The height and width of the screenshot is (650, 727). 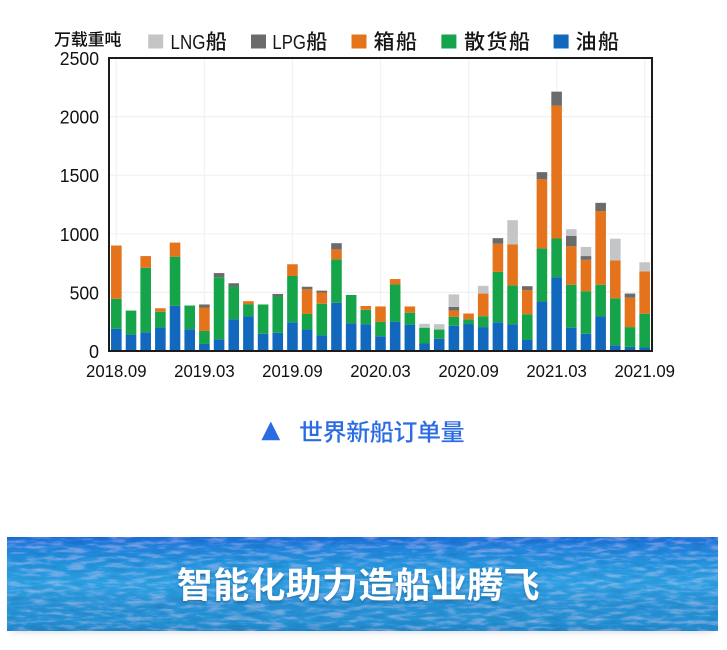 What do you see at coordinates (468, 371) in the screenshot?
I see `svg-text: 2020.09` at bounding box center [468, 371].